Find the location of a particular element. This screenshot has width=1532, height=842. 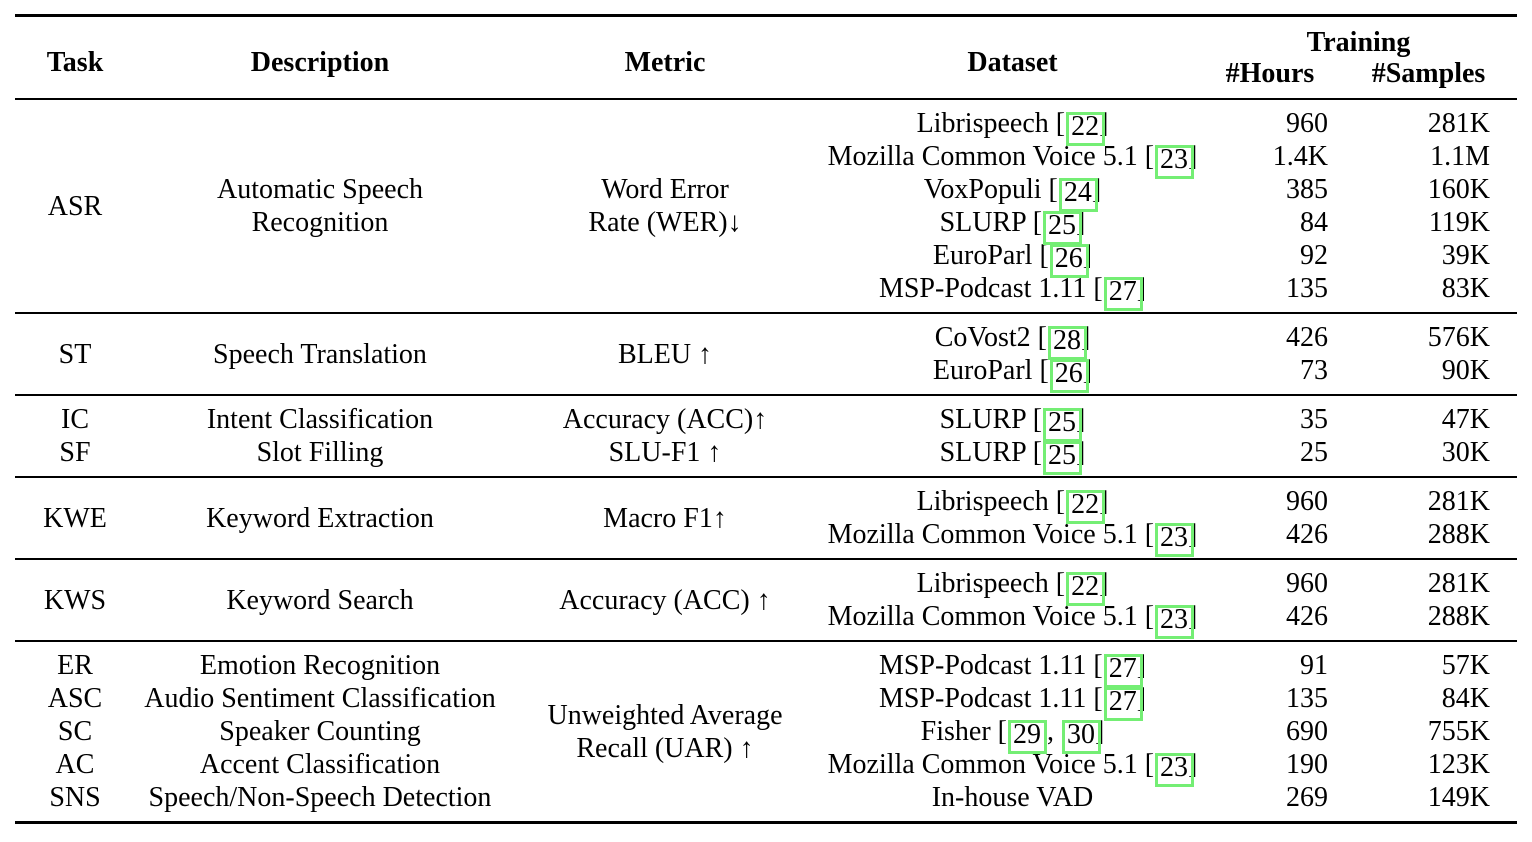

description-cell-text: Keyword Extraction is located at coordinates (320, 518).